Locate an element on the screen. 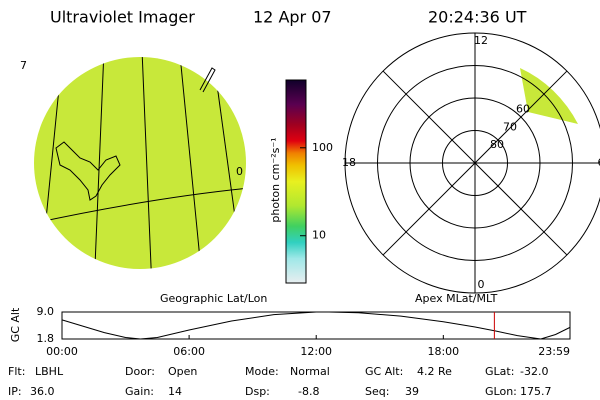 This screenshot has width=600, height=400. colorbar-tick-label: 10 is located at coordinates (319, 235).